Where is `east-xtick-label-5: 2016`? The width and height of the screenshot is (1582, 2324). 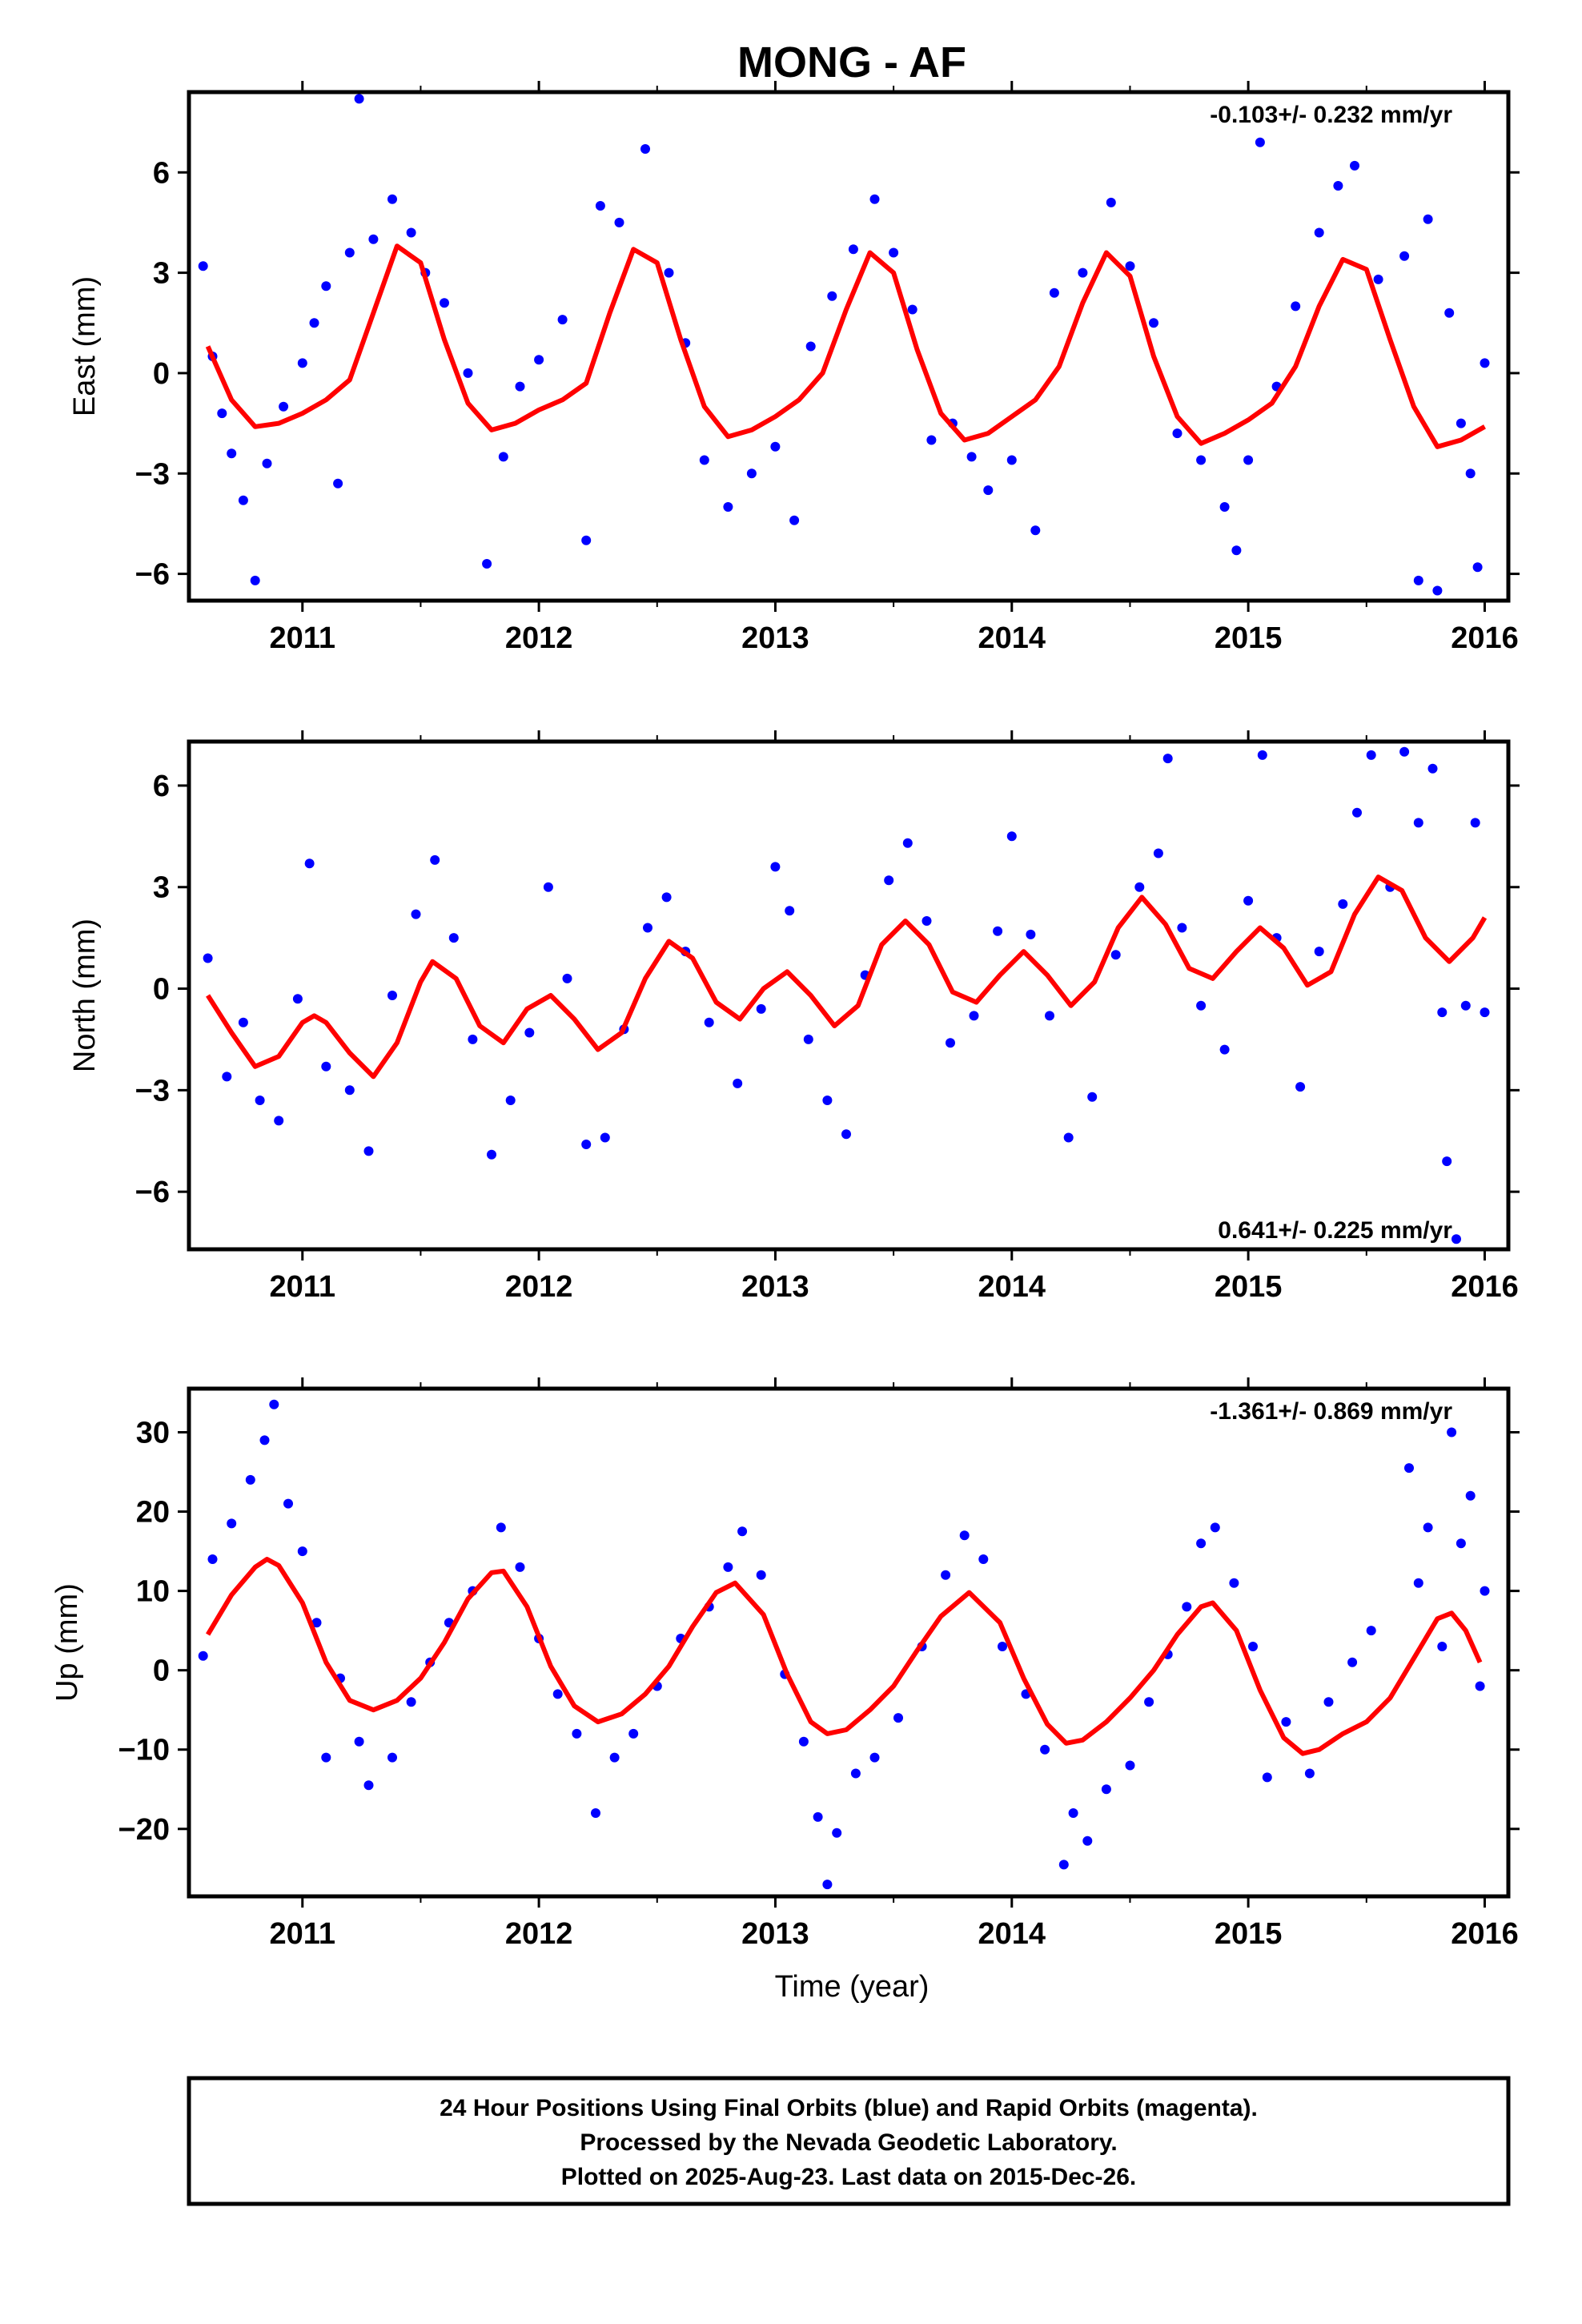 east-xtick-label-5: 2016 is located at coordinates (1485, 638).